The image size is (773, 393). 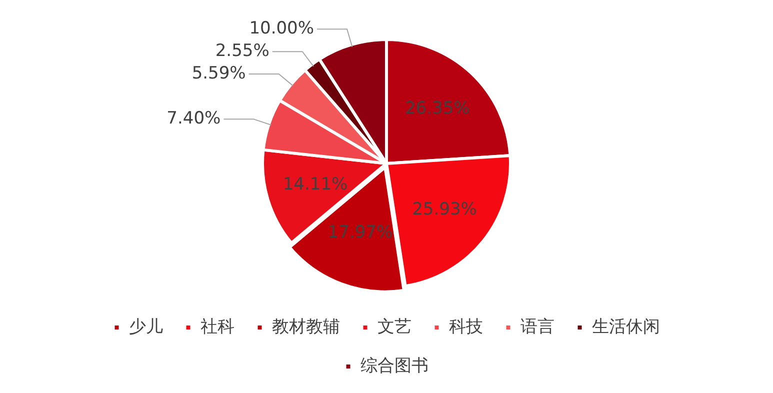 What do you see at coordinates (465, 326) in the screenshot?
I see `legend-label: 科技` at bounding box center [465, 326].